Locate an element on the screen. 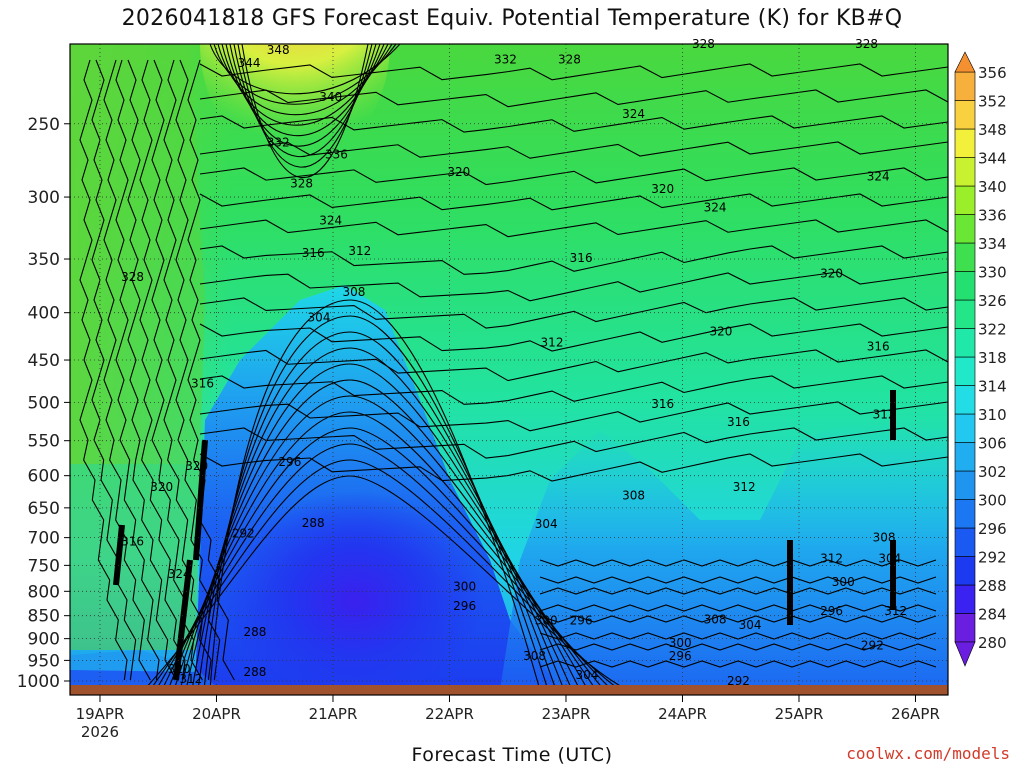 The image size is (1024, 768). colorbar-label: 318 is located at coordinates (992, 358).